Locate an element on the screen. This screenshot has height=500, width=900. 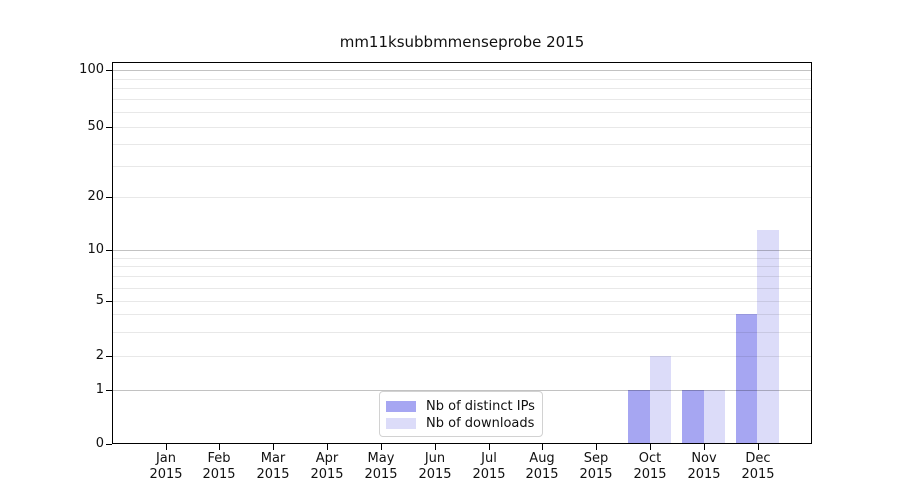
bar-downloads-nov is located at coordinates (714, 417).